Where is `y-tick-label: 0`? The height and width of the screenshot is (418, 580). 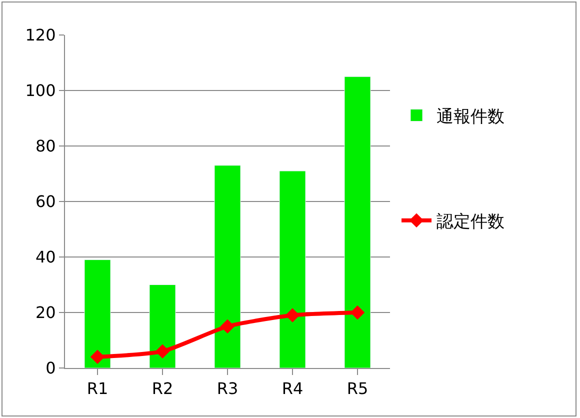 y-tick-label: 0 is located at coordinates (51, 368).